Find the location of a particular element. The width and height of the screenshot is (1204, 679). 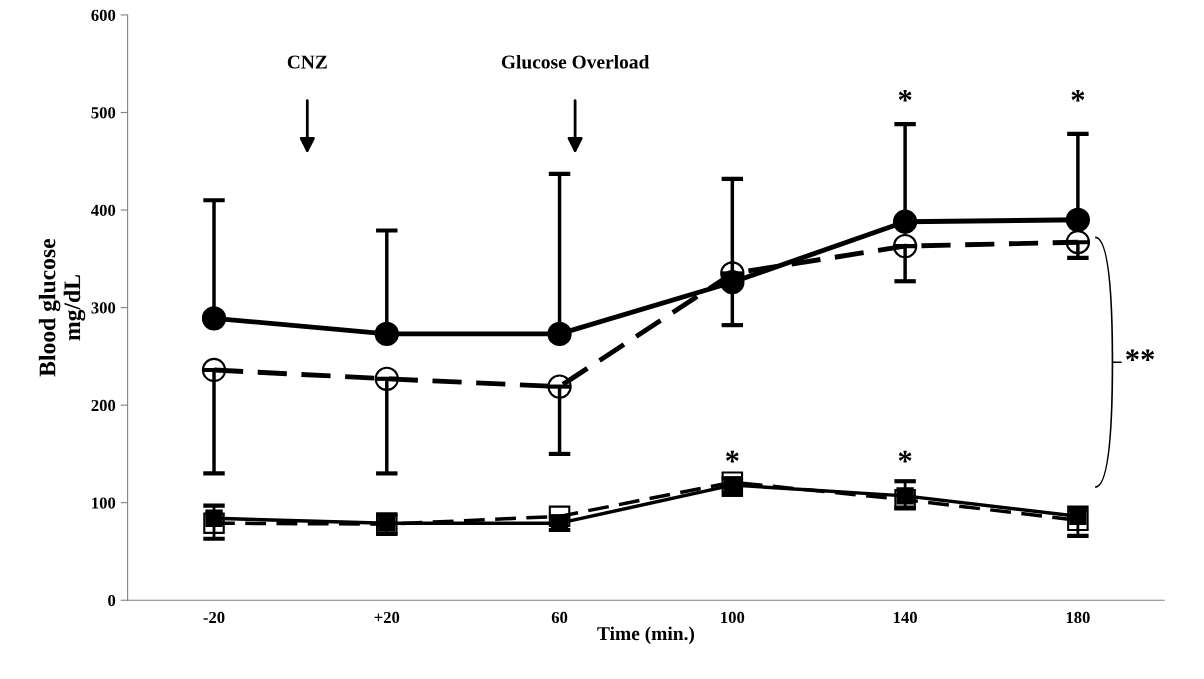

annotation: Glucose Overload is located at coordinates (575, 61).